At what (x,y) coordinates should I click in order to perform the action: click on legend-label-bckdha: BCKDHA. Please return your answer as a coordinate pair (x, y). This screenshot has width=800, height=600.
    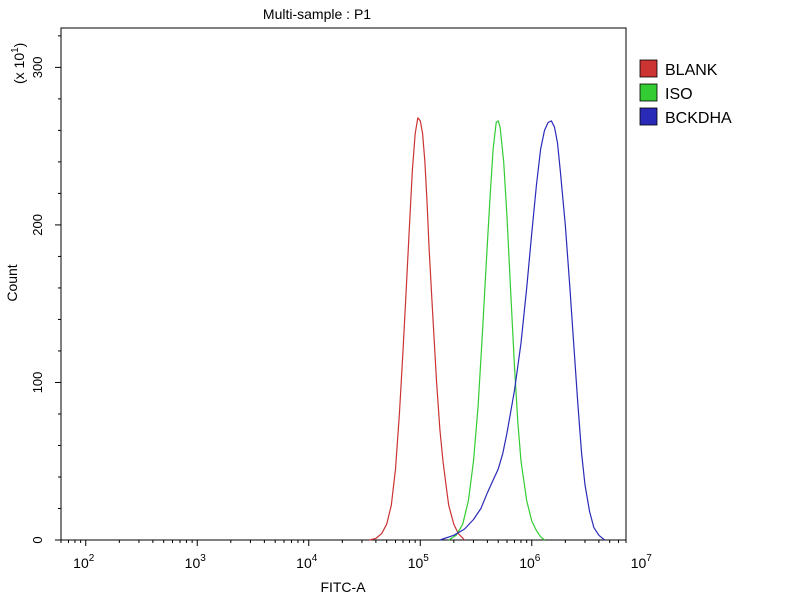
    Looking at the image, I should click on (698, 118).